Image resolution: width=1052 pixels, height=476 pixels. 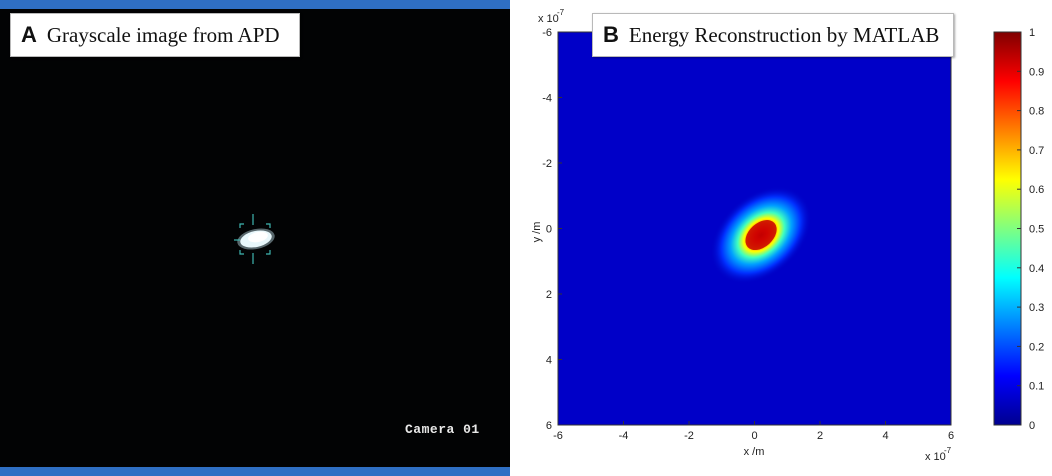 I want to click on colorbar-ticks: 0 0.1 0.2 0.3 0.4 0.5 0.6 0.7 0.8 0.9 1, so click(x=1030, y=229).